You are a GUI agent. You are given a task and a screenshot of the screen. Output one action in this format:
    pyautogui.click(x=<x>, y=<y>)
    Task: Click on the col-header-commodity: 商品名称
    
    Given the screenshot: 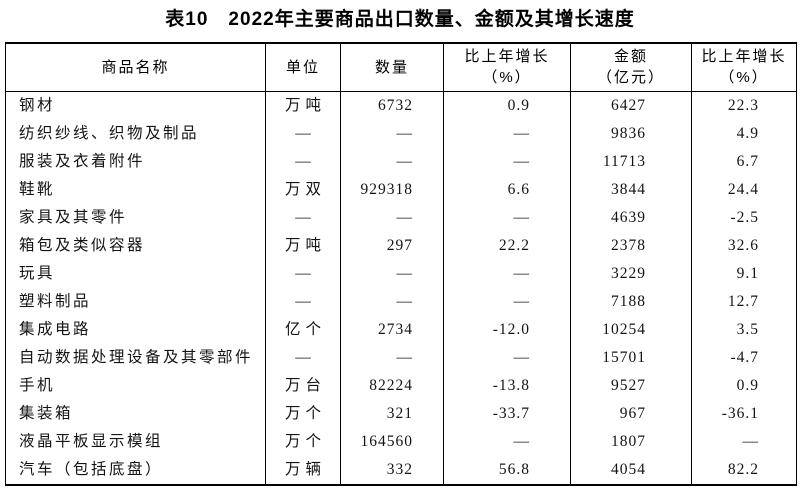 What is the action you would take?
    pyautogui.click(x=135, y=67)
    